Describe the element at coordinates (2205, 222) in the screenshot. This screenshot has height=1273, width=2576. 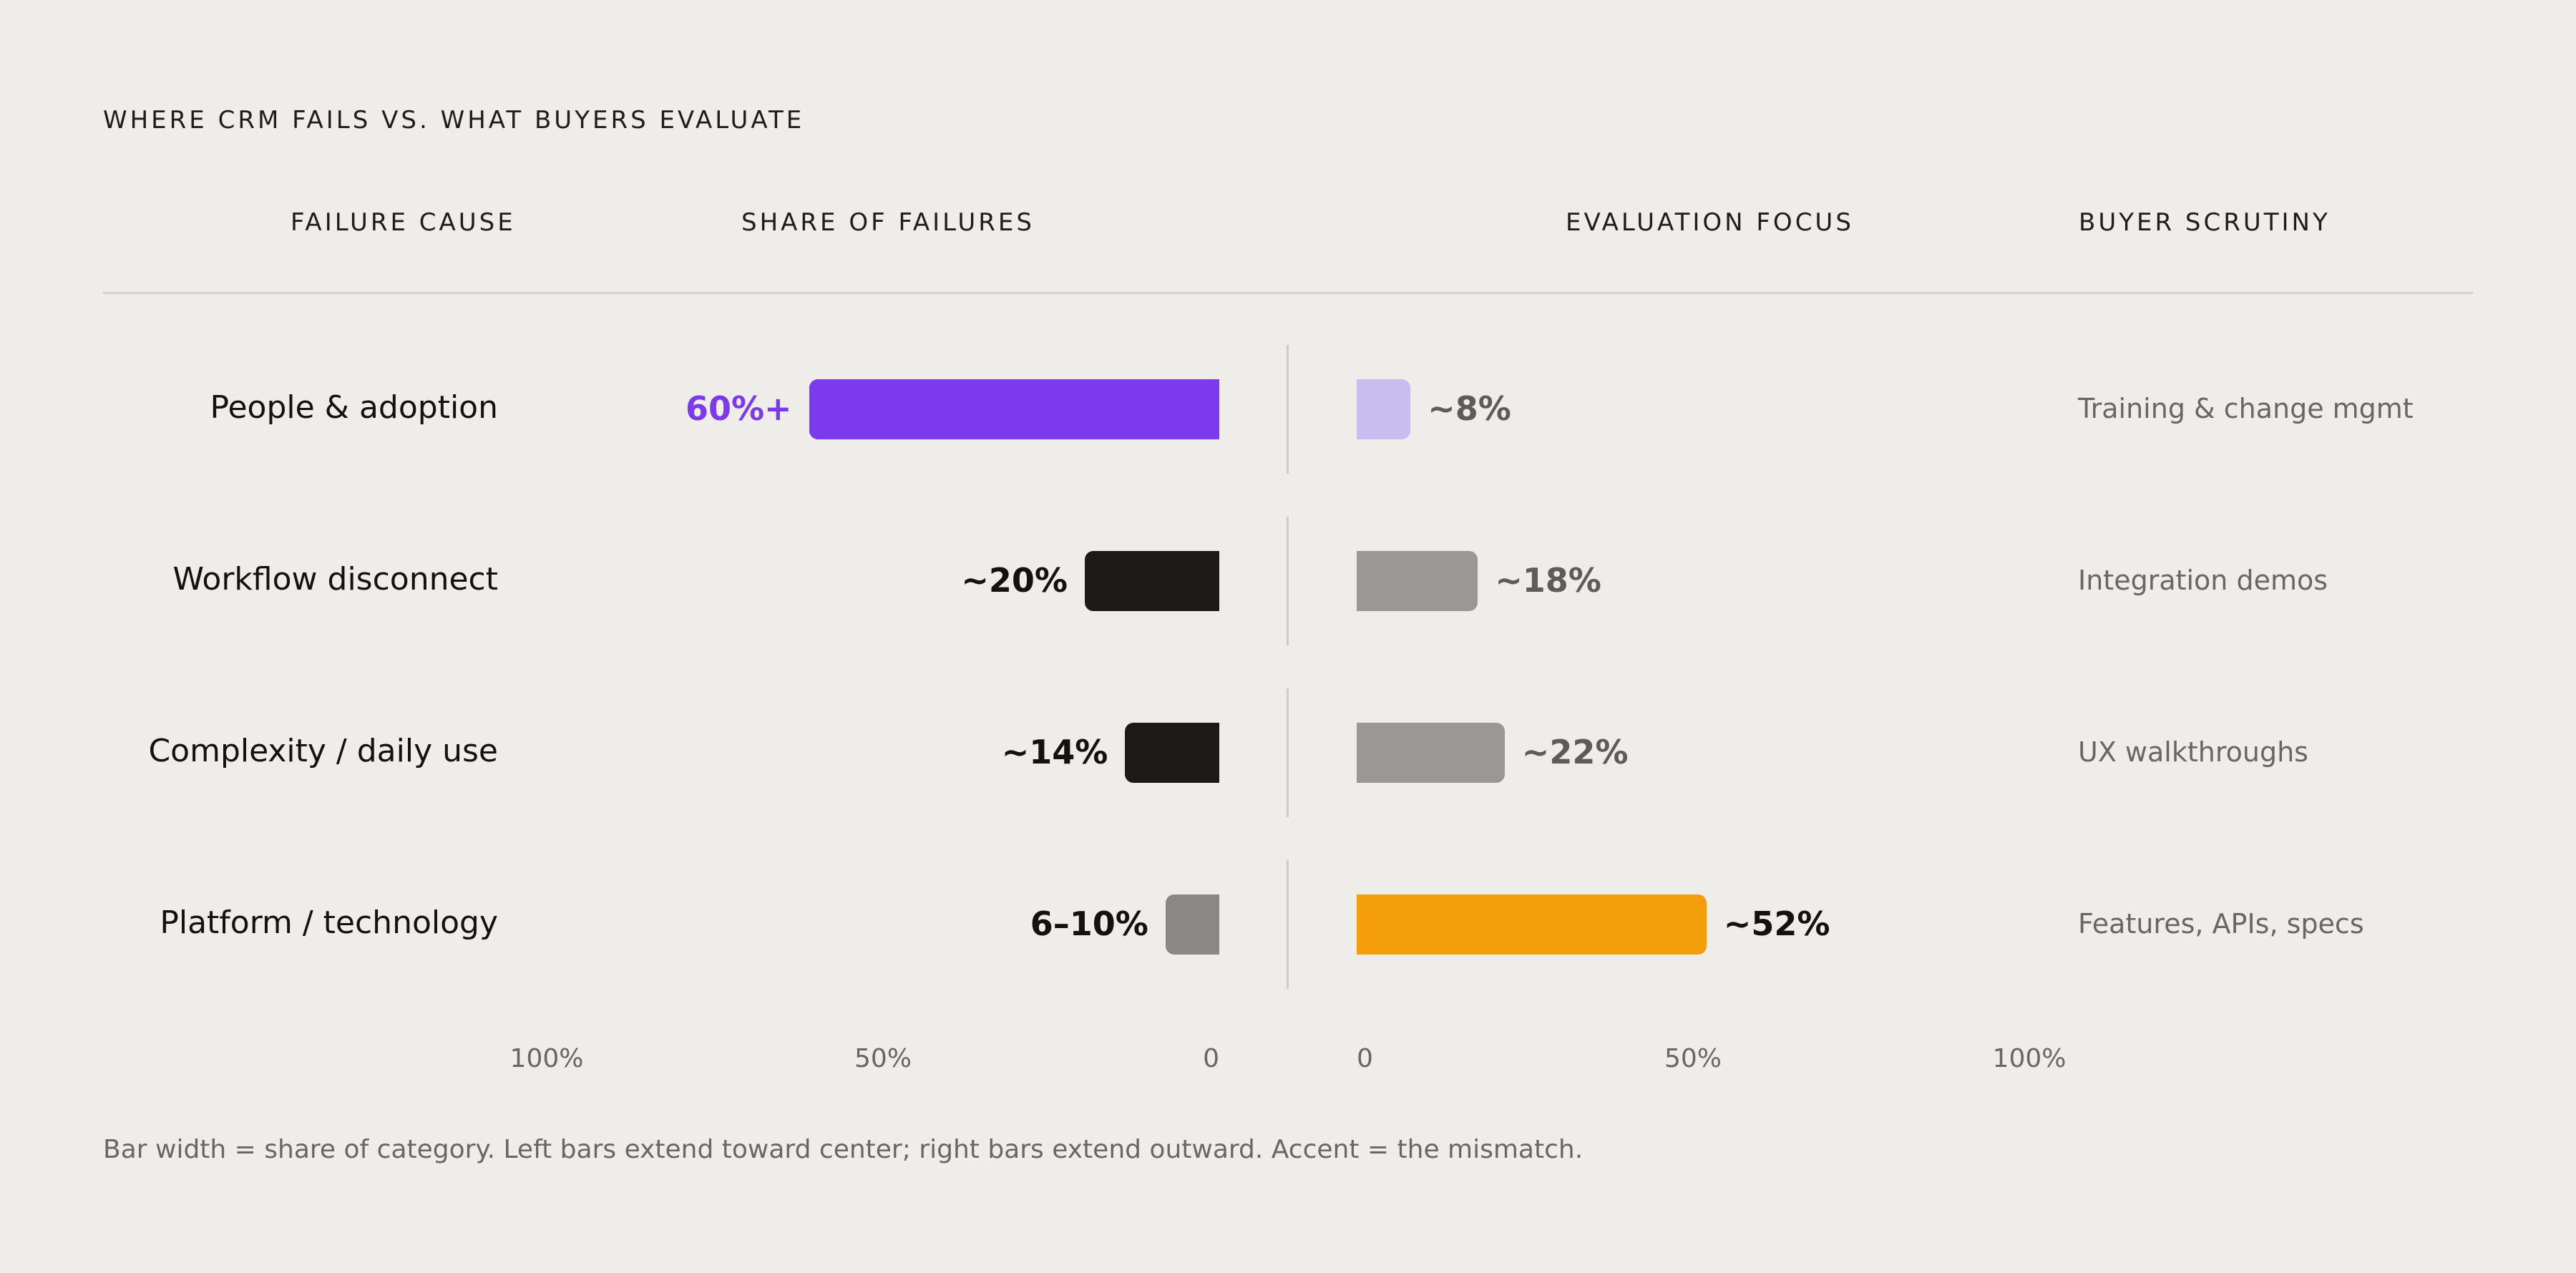
I see `header-buyer-scrutiny: BUYER SCRUTINY` at that location.